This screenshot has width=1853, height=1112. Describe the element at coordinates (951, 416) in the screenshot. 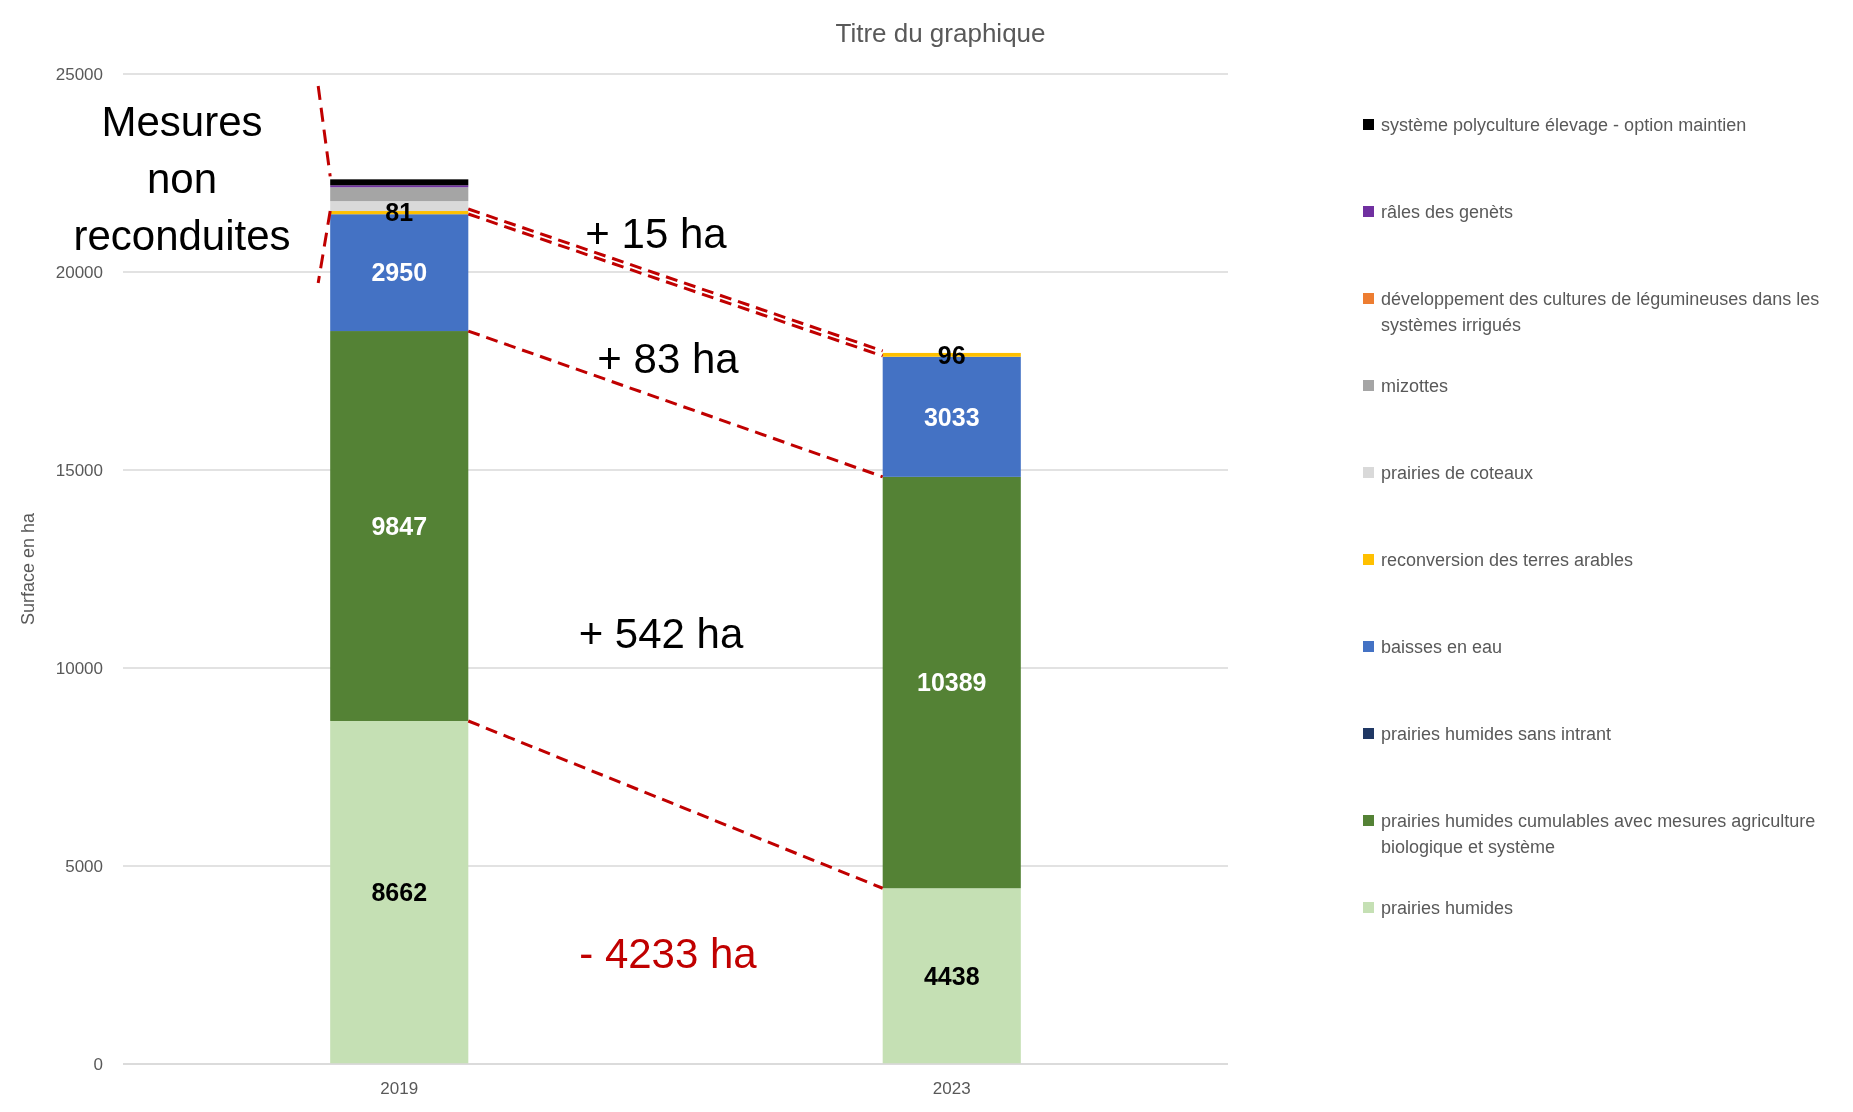

I see `data-label: 3033` at that location.